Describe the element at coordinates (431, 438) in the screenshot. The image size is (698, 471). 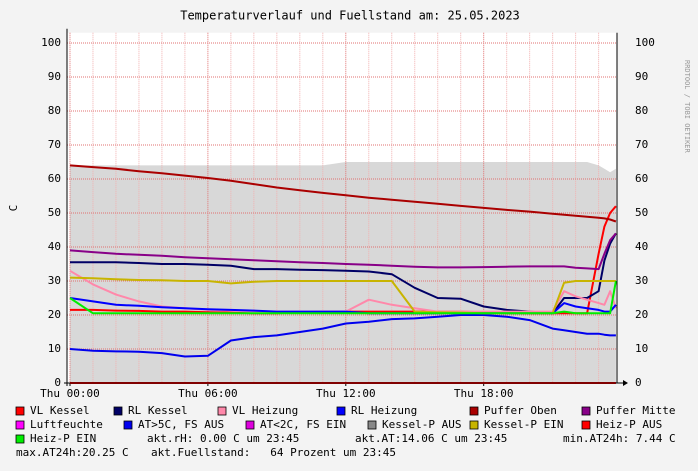
I see `comment: akt.AT:14.06 C um 23:45` at that location.